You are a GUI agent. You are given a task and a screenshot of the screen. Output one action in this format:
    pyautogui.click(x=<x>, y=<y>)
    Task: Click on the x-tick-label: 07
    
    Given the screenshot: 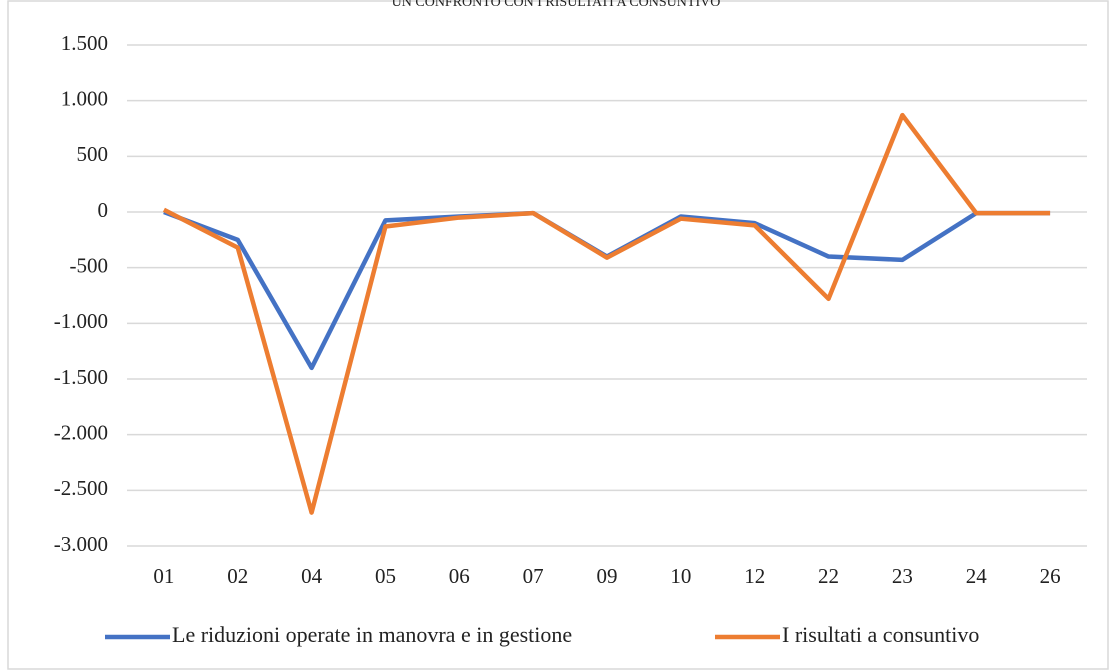 What is the action you would take?
    pyautogui.click(x=533, y=576)
    